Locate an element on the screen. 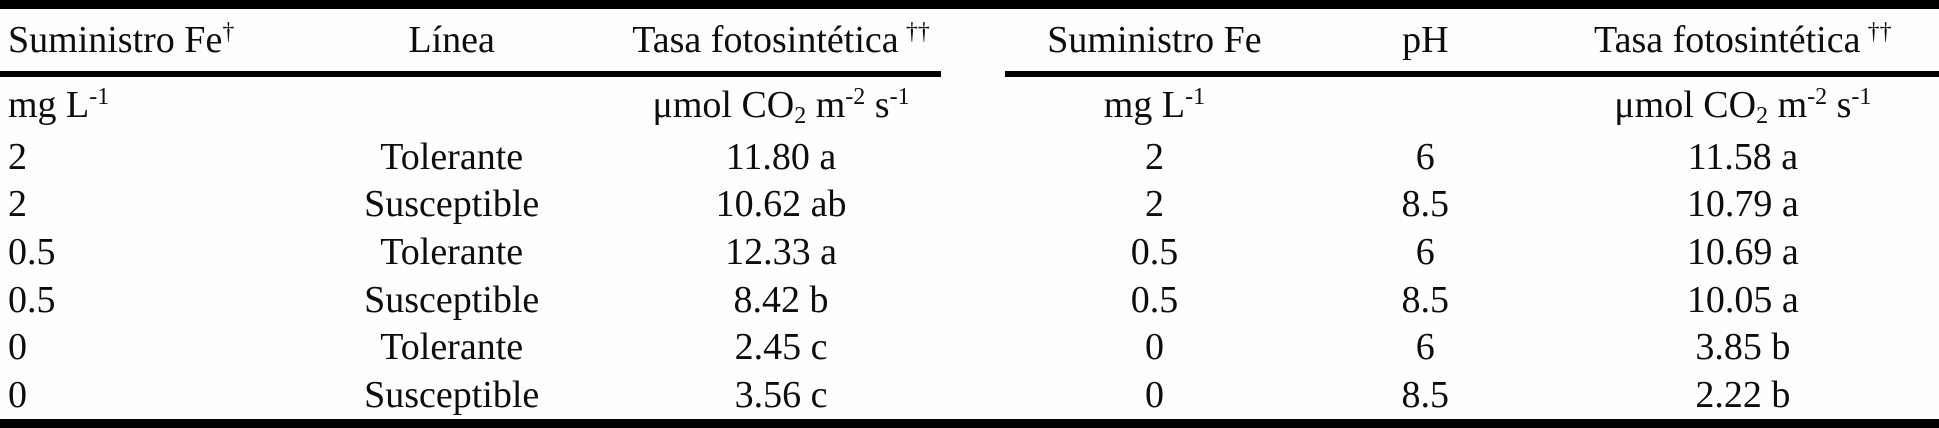  header-linea: Línea is located at coordinates (452, 43).